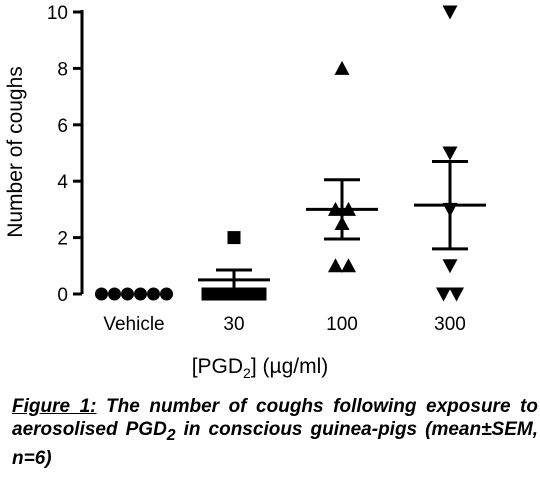 The width and height of the screenshot is (540, 490). I want to click on y-tick-label: 6, so click(62, 126).